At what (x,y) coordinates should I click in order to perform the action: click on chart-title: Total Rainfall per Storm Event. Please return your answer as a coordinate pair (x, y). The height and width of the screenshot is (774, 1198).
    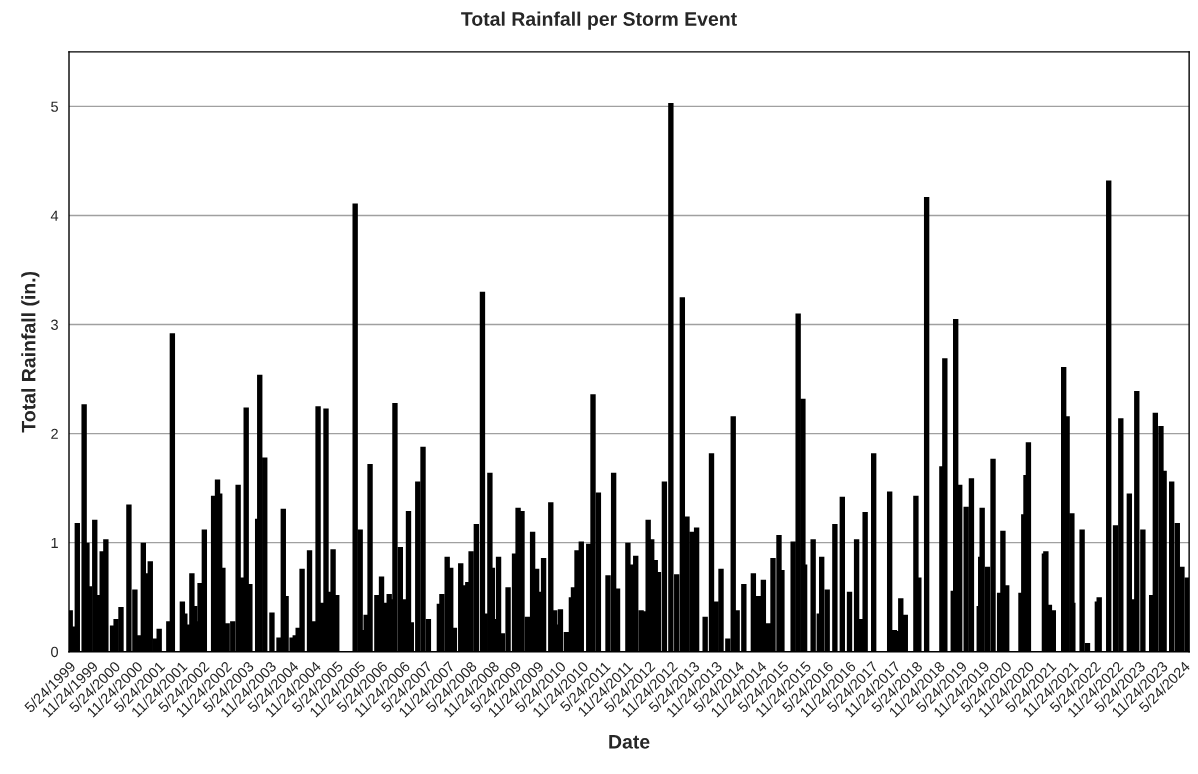
    Looking at the image, I should click on (599, 20).